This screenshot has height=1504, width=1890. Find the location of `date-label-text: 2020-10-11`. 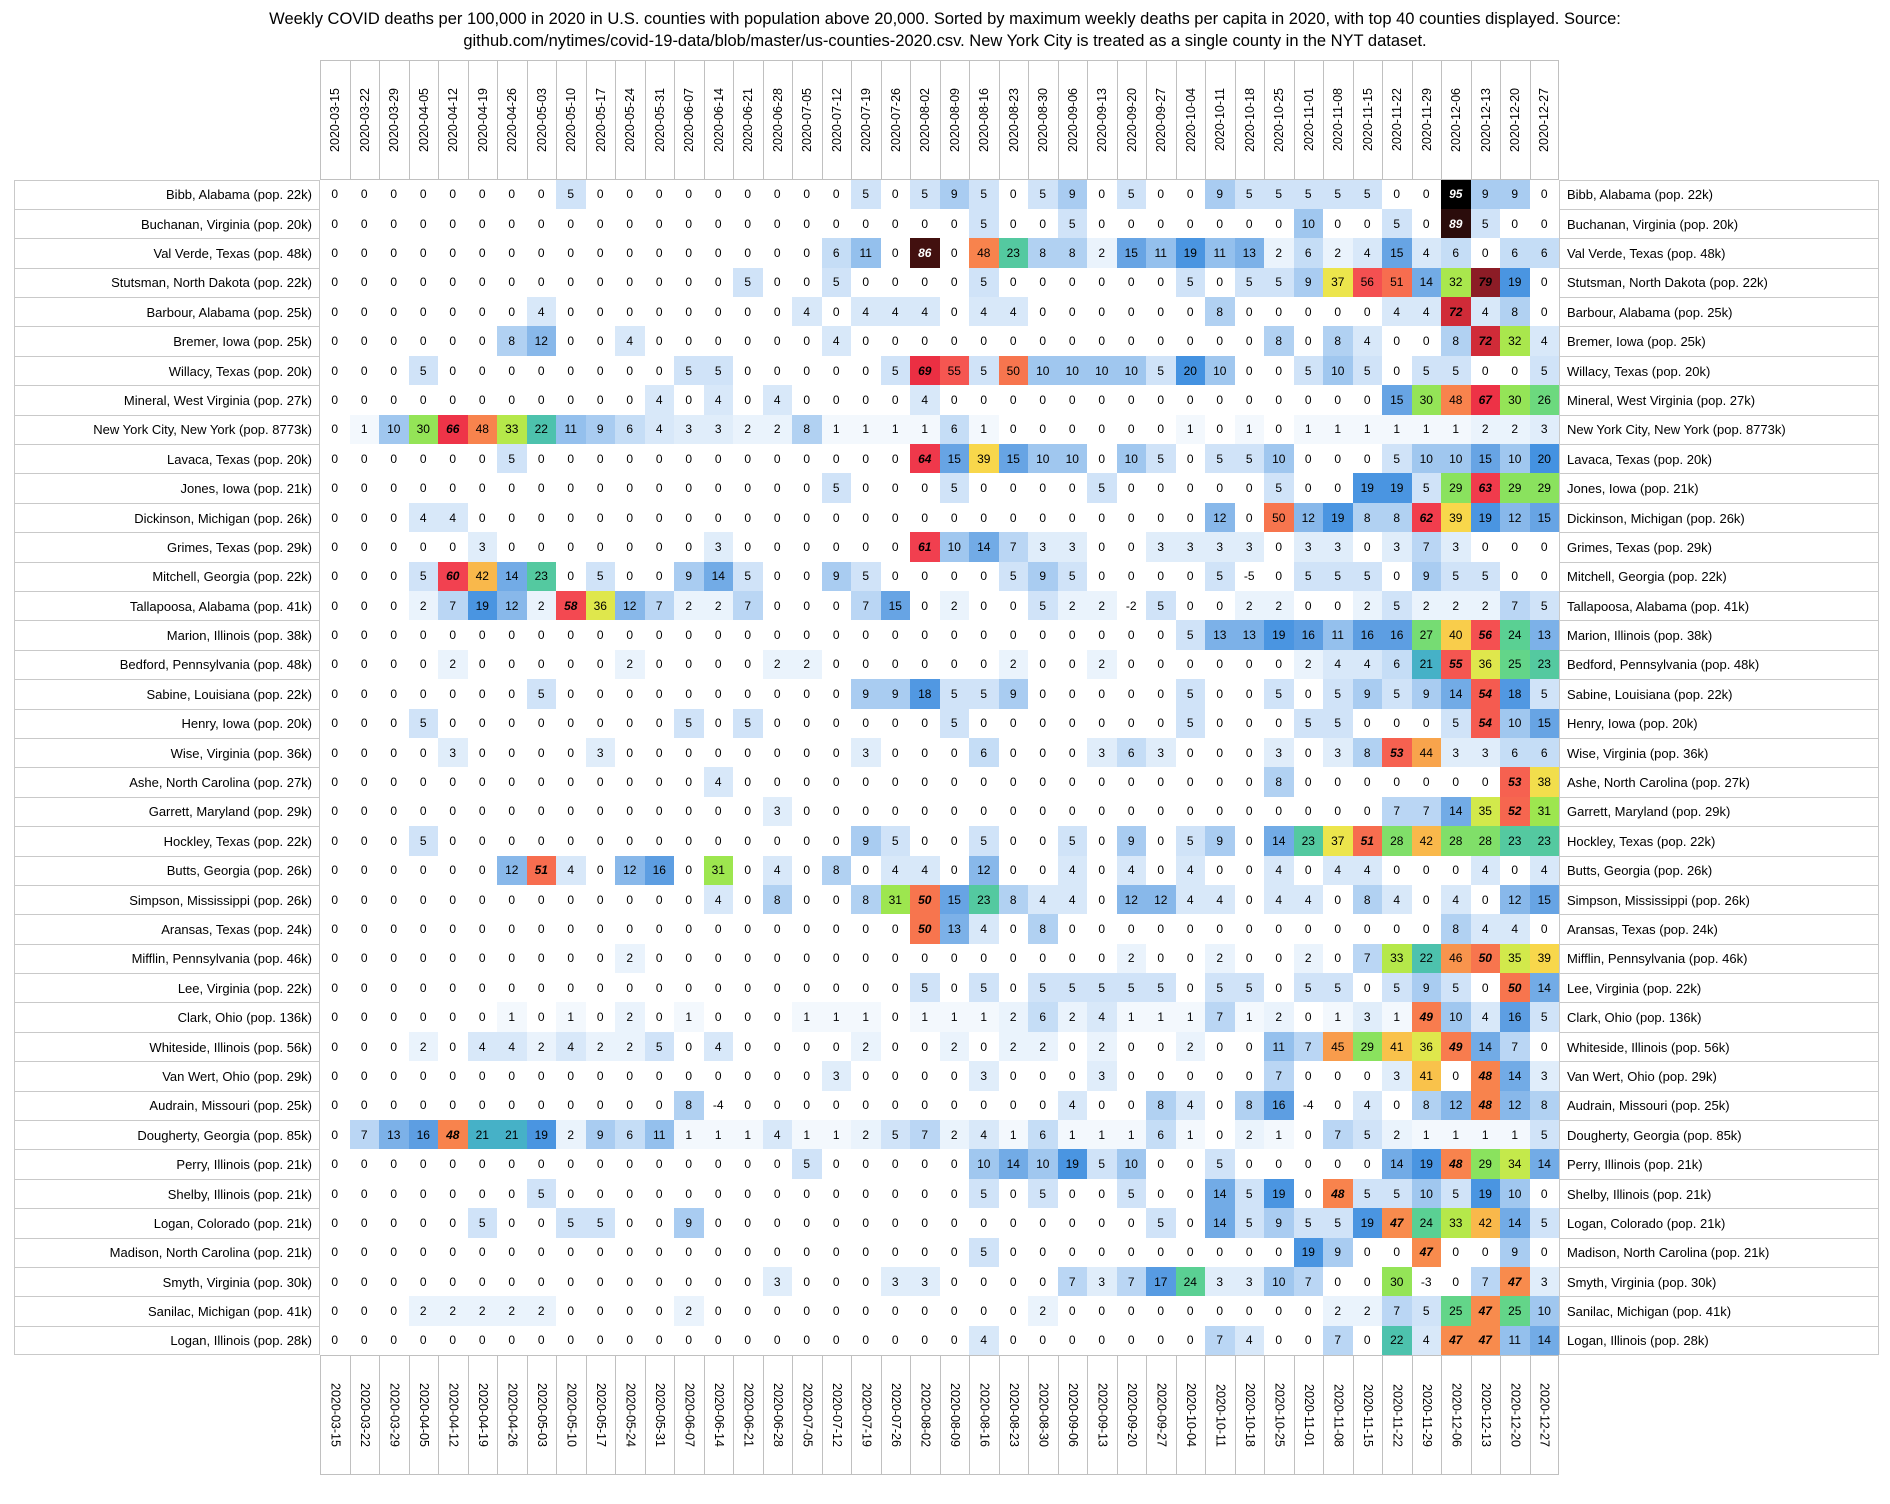

date-label-text: 2020-10-11 is located at coordinates (1220, 120).